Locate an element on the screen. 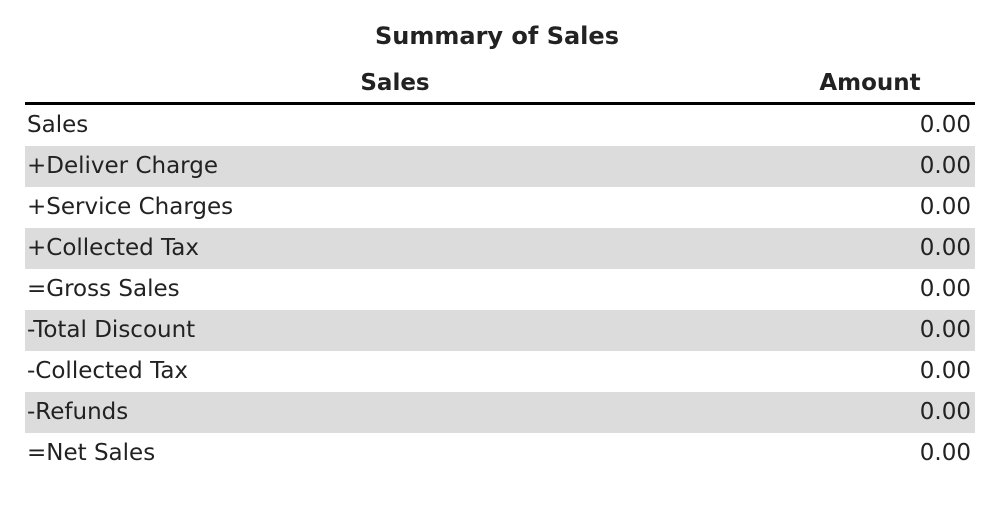  row-label: Sales is located at coordinates (58, 125).